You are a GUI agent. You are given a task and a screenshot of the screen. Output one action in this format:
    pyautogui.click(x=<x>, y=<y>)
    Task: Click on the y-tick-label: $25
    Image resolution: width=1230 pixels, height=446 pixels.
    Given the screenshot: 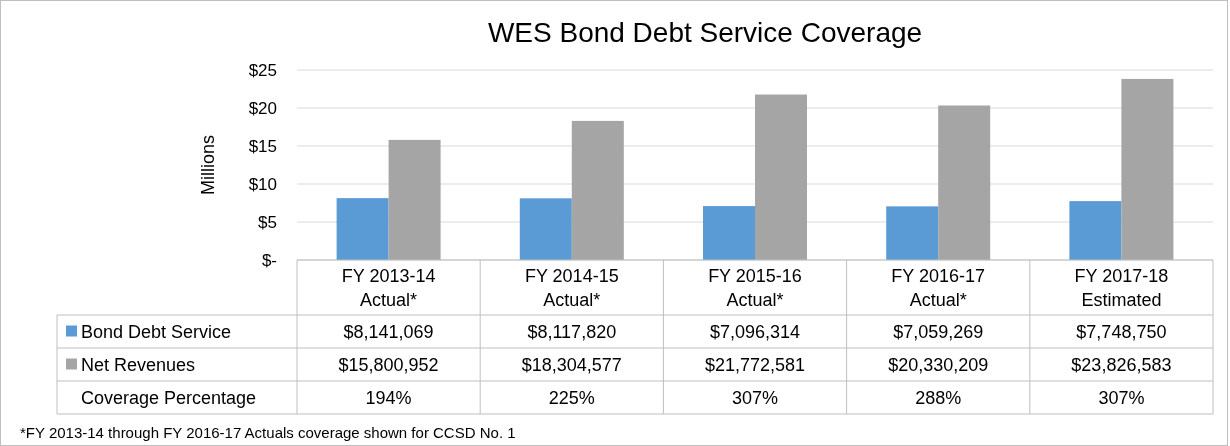 What is the action you would take?
    pyautogui.click(x=262, y=70)
    